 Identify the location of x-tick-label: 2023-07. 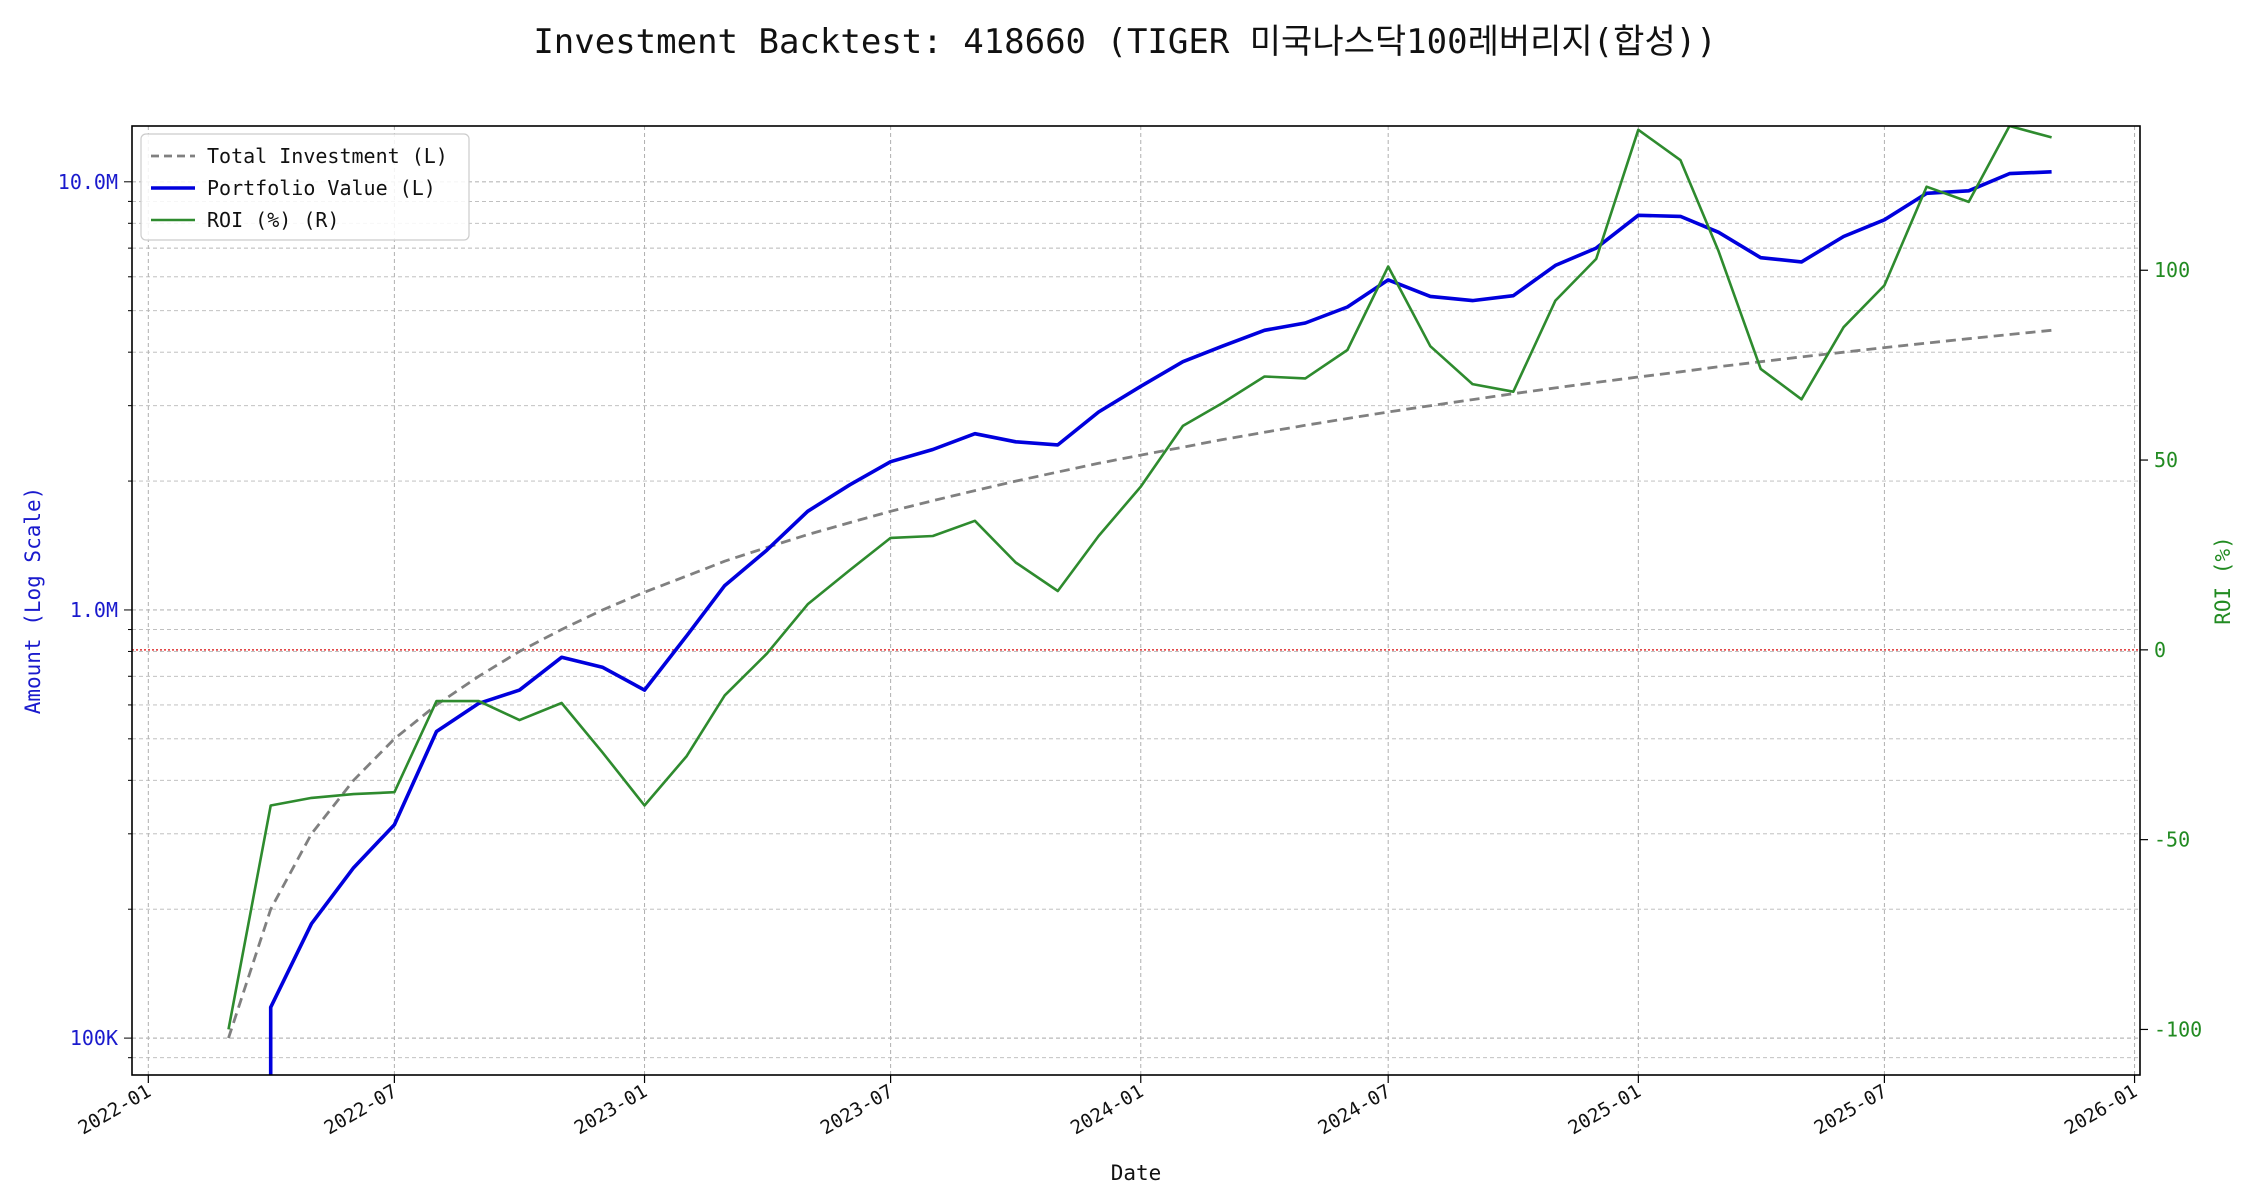
(857, 1109).